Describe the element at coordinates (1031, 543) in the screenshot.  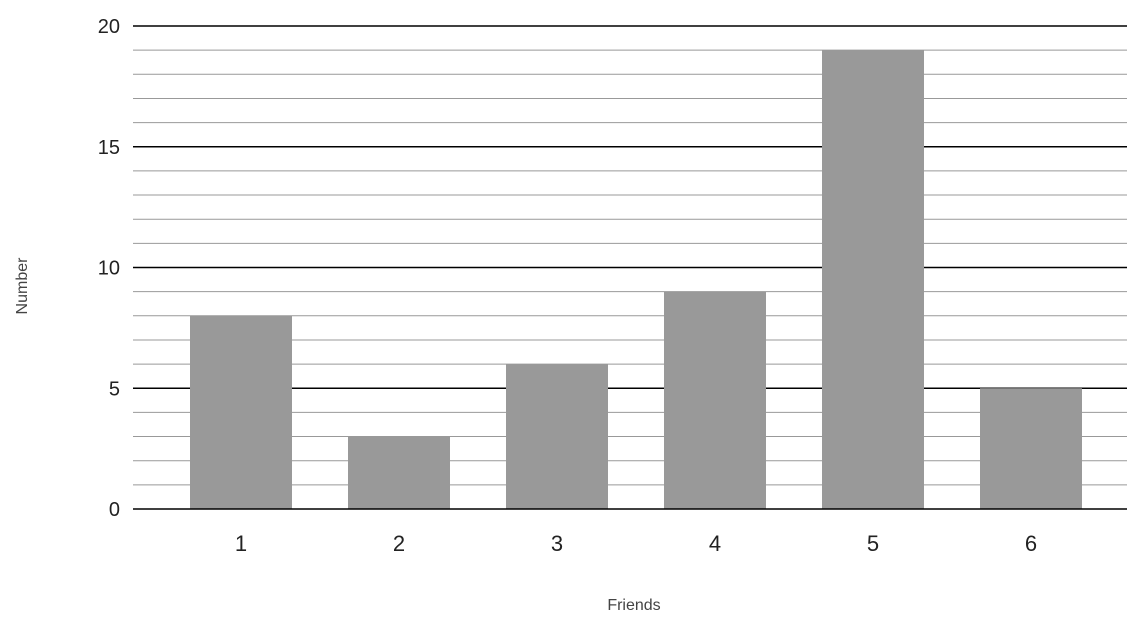
I see `x-tick-label: 6` at that location.